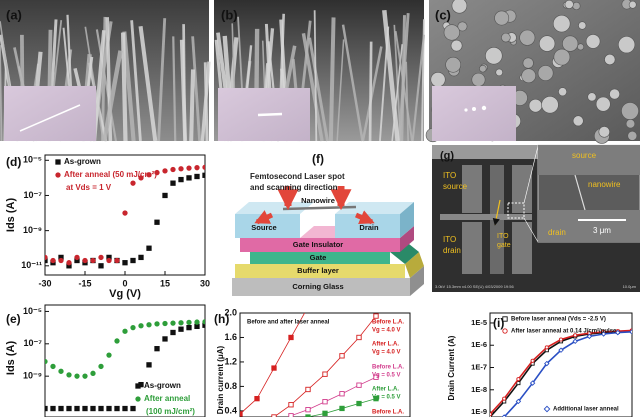 This screenshot has width=640, height=417. Describe the element at coordinates (386, 353) in the screenshot. I see `legend-condition: Vg = 4.0 V` at that location.